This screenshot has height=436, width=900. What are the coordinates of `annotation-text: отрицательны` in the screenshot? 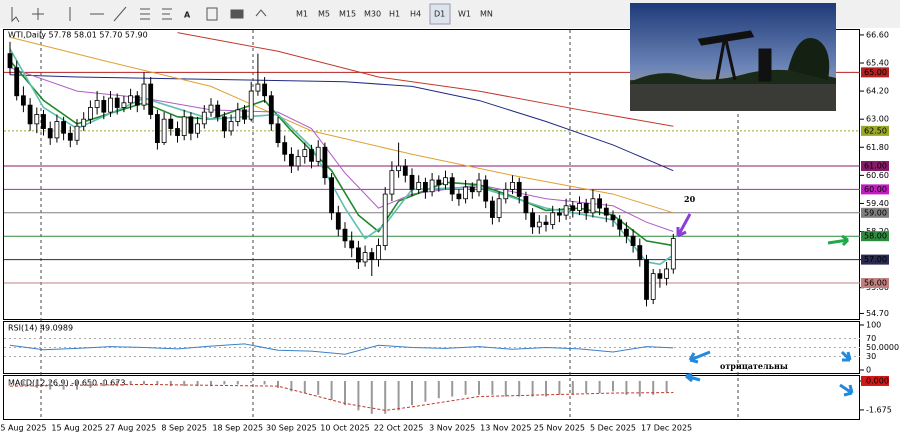 It's located at (754, 366).